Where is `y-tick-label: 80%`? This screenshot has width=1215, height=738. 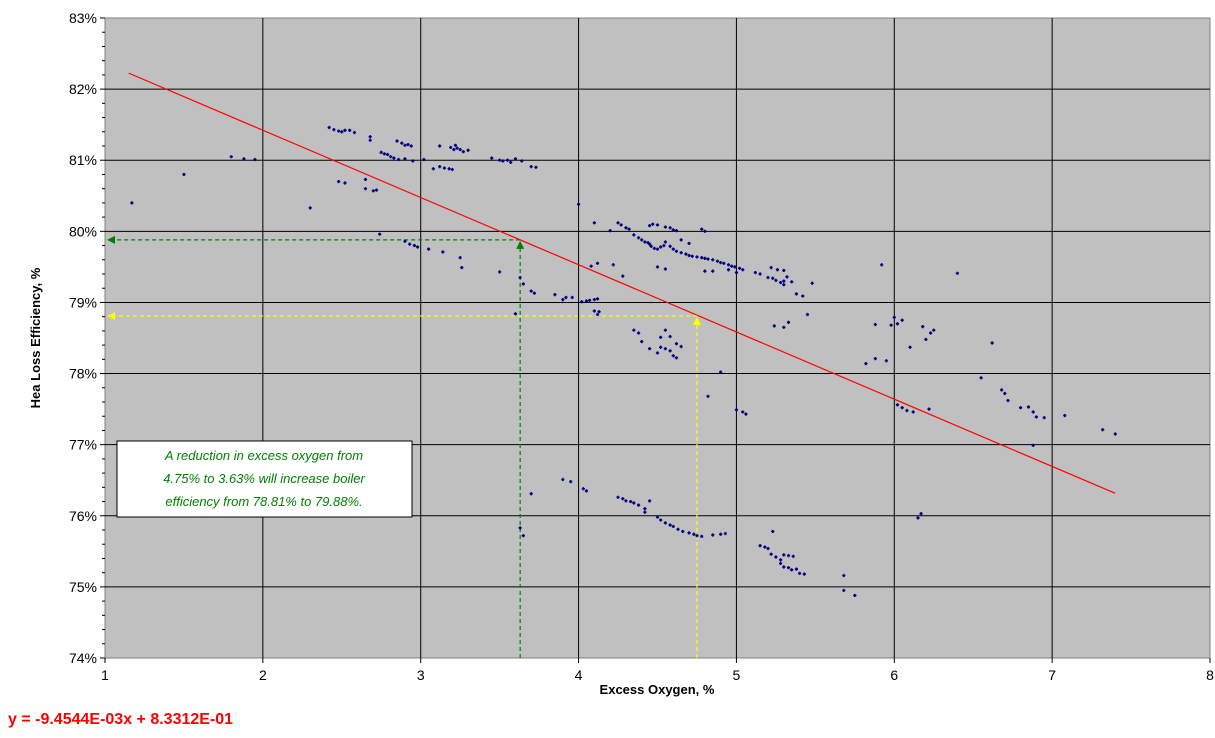 y-tick-label: 80% is located at coordinates (83, 231).